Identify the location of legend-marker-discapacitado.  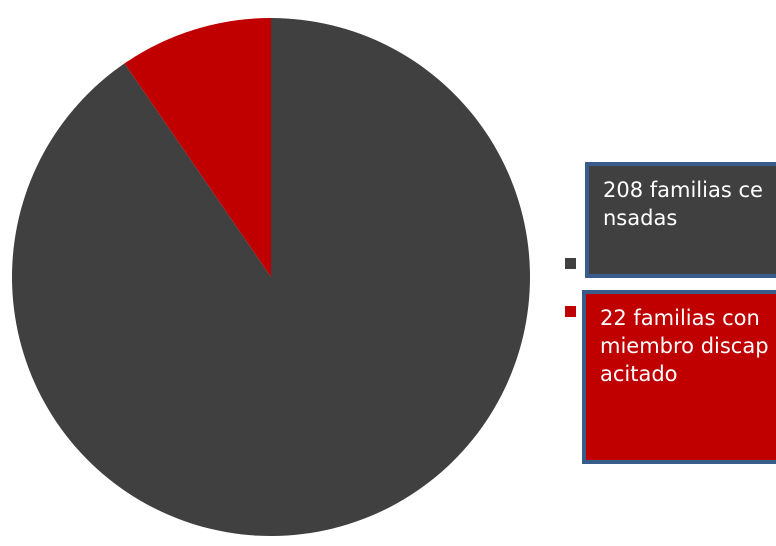
(570, 311).